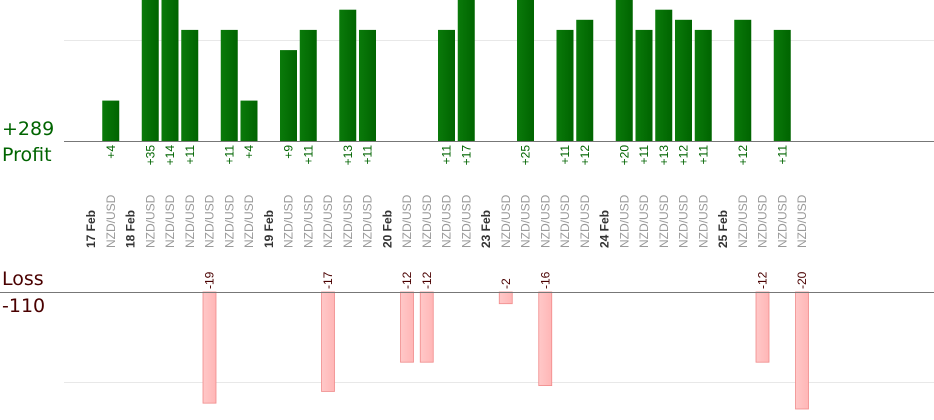 Image resolution: width=934 pixels, height=420 pixels. What do you see at coordinates (27, 155) in the screenshot?
I see `profit-label: Profit` at bounding box center [27, 155].